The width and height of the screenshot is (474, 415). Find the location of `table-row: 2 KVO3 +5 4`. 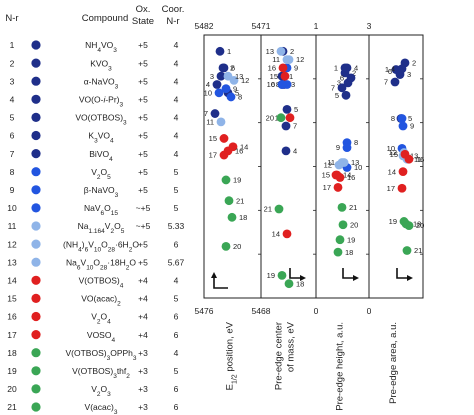

table-row: 2 KVO3 +5 4 is located at coordinates (94, 65).